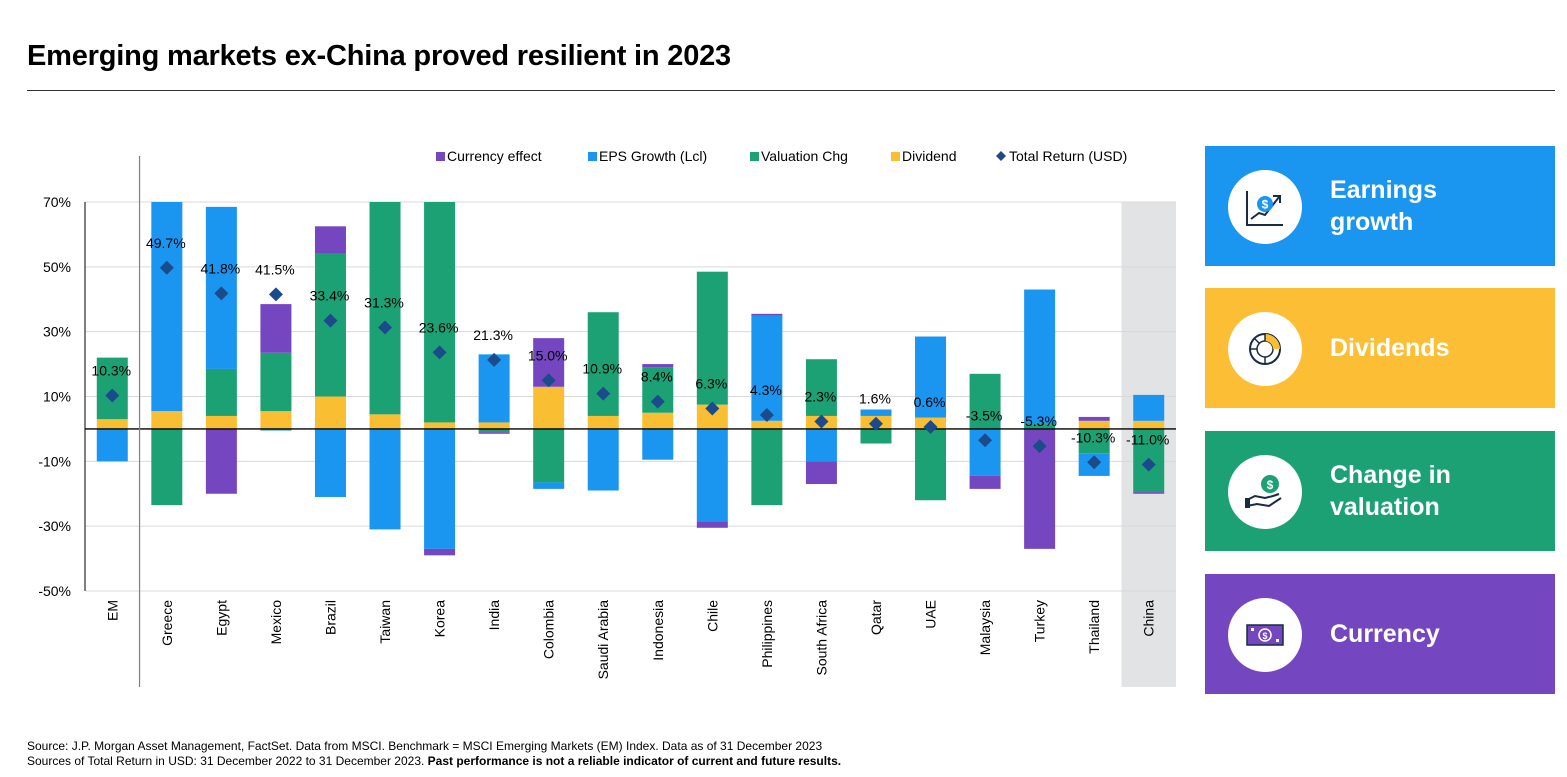  I want to click on panel-label: Earnings growth, so click(1383, 206).